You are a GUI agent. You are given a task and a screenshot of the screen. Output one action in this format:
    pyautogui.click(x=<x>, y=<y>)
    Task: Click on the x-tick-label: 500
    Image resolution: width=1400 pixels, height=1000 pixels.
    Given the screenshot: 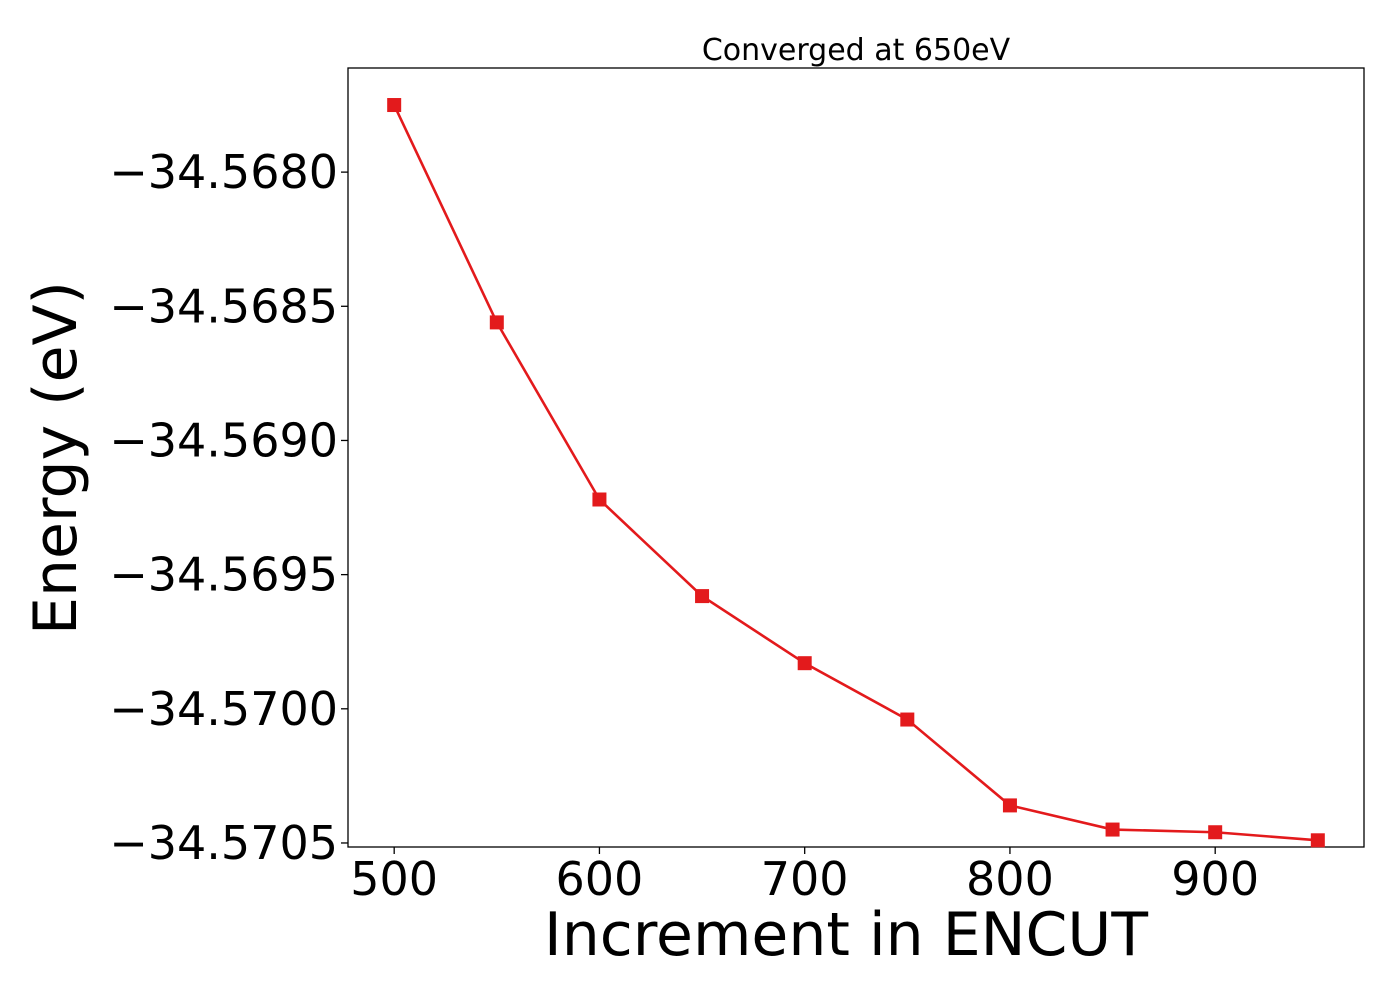 What is the action you would take?
    pyautogui.click(x=394, y=879)
    